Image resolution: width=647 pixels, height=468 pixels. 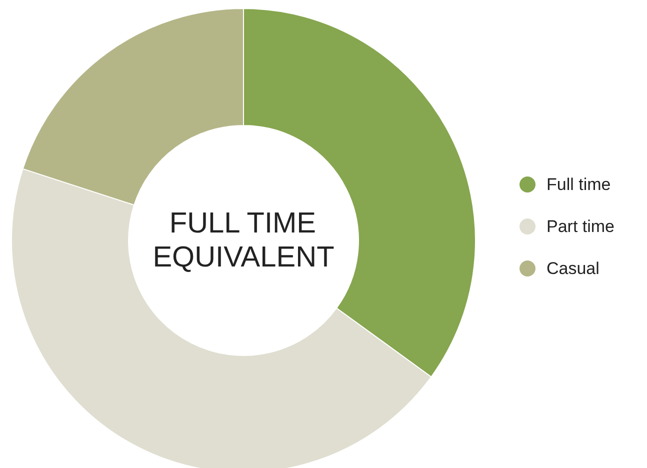 What do you see at coordinates (580, 226) in the screenshot?
I see `legend-label: Part time` at bounding box center [580, 226].